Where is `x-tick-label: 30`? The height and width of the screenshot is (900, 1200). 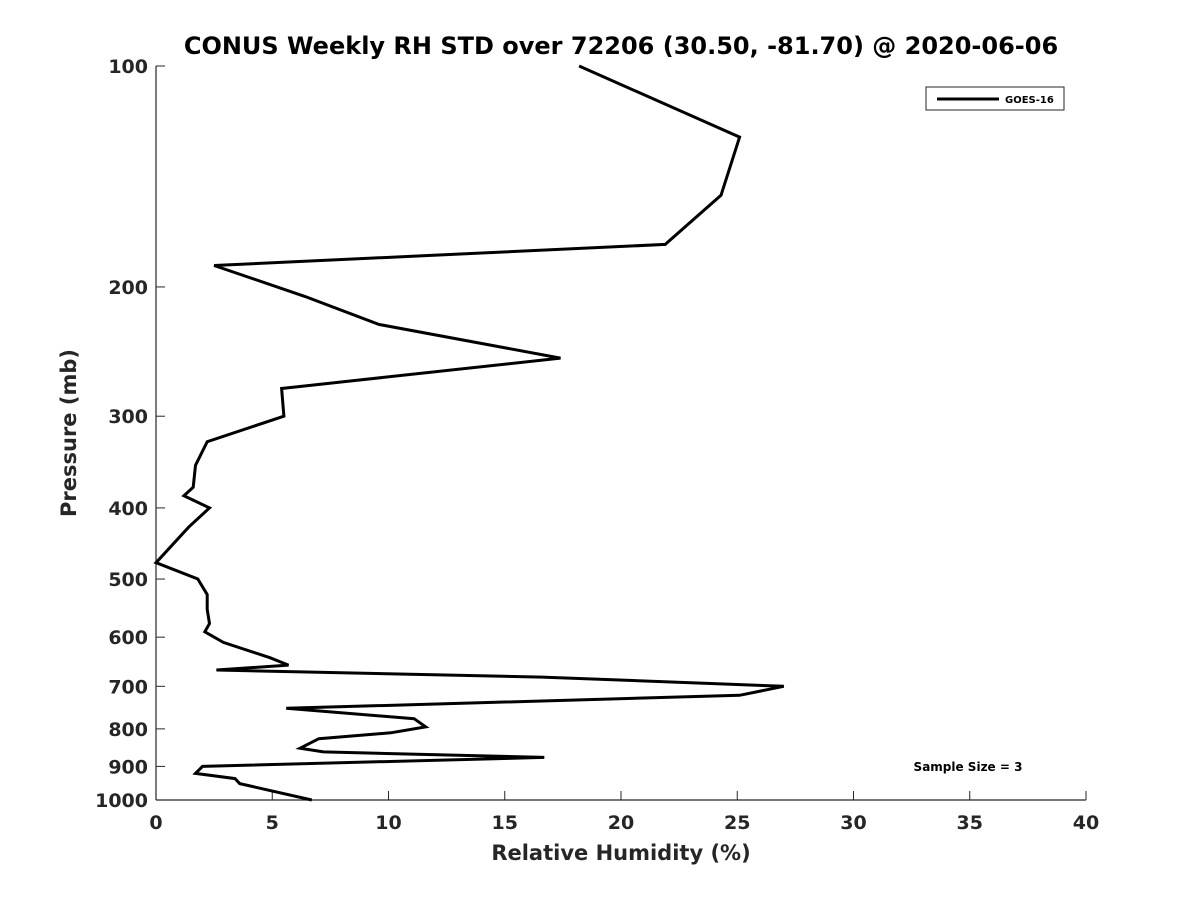
x-tick-label: 30 is located at coordinates (853, 823).